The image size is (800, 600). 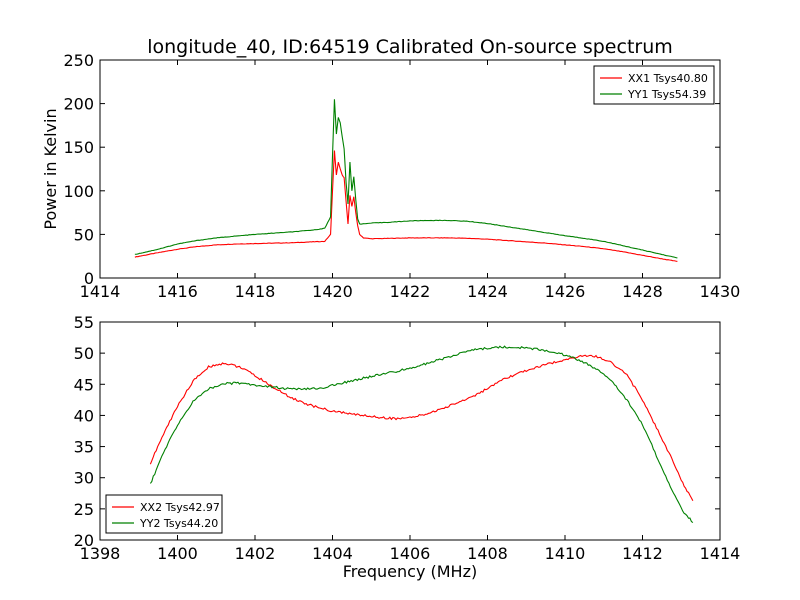 I want to click on y-tick-label: 20, so click(x=84, y=540).